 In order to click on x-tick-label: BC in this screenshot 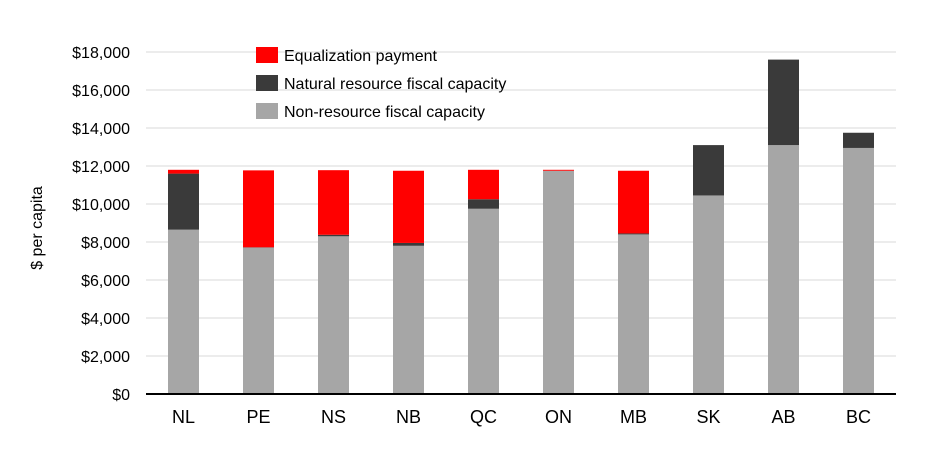, I will do `click(858, 417)`.